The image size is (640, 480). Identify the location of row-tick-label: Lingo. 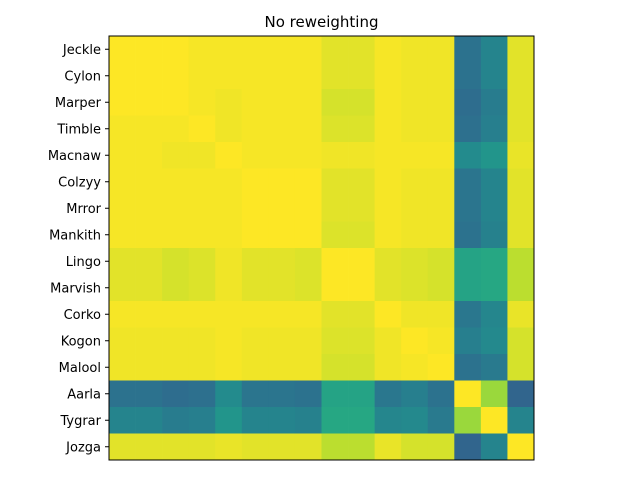
(83, 262).